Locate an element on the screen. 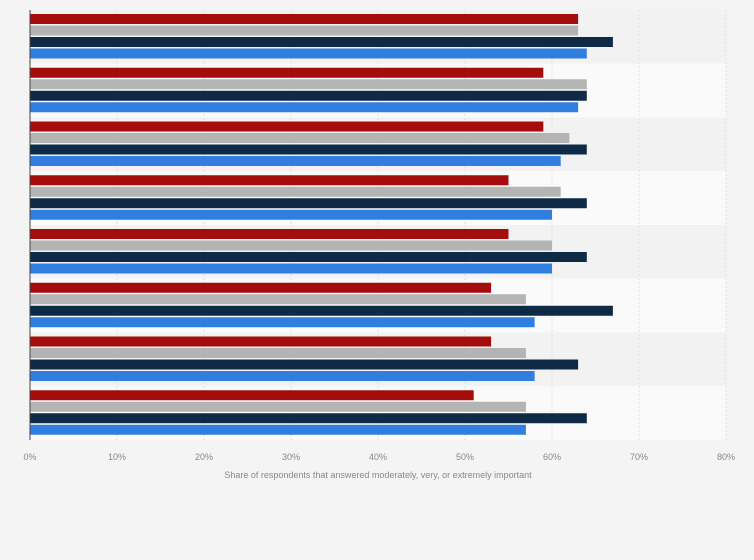  x-tick-label: 20% is located at coordinates (204, 457).